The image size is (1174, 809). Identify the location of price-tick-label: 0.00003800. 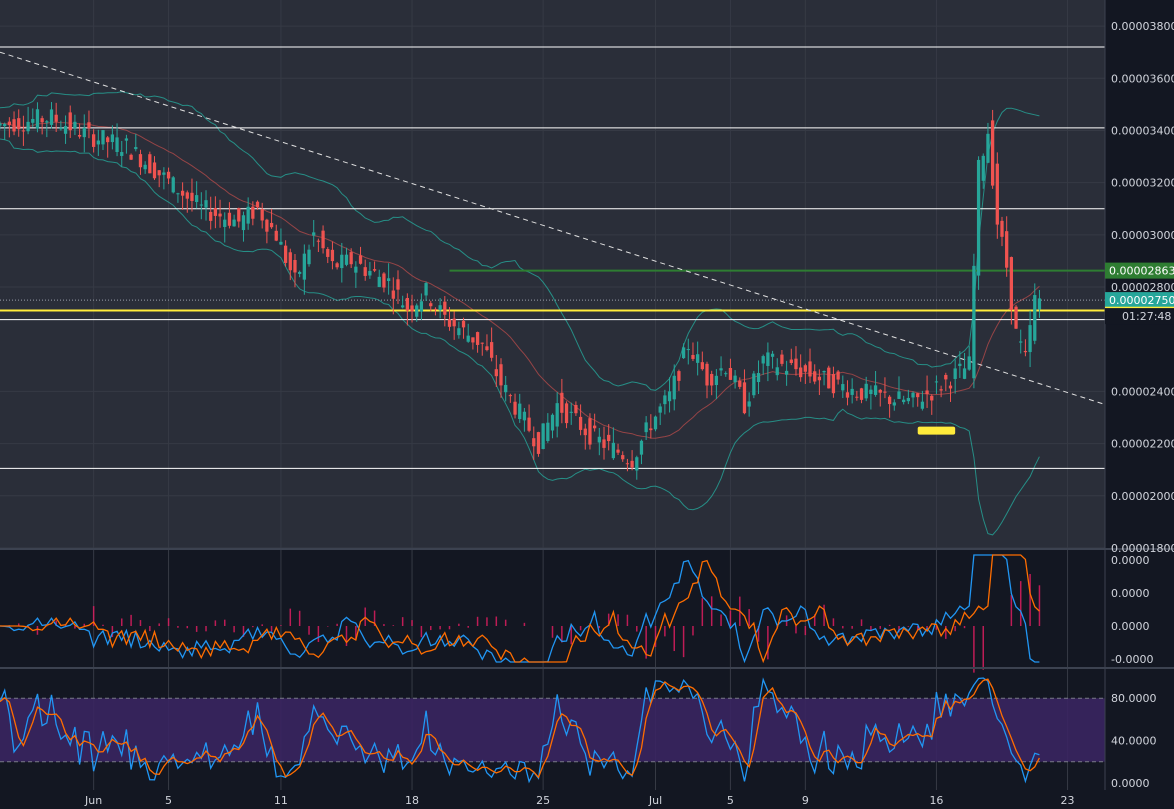
(1142, 26).